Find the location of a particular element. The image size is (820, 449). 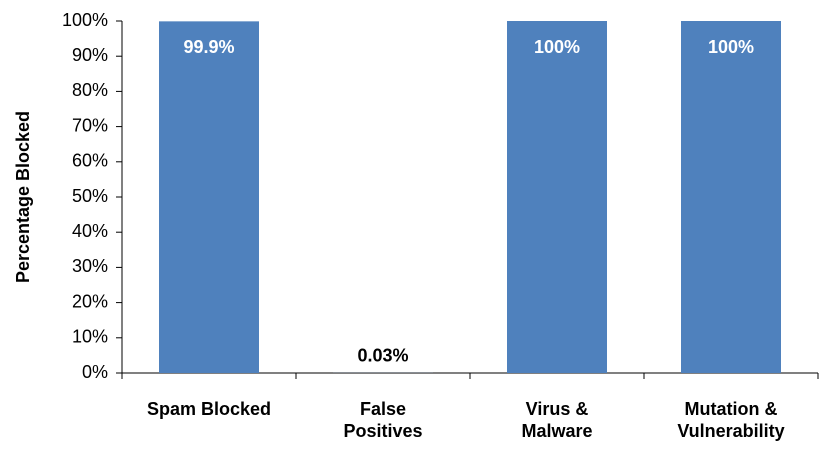

value-label: 0.03% is located at coordinates (382, 356).